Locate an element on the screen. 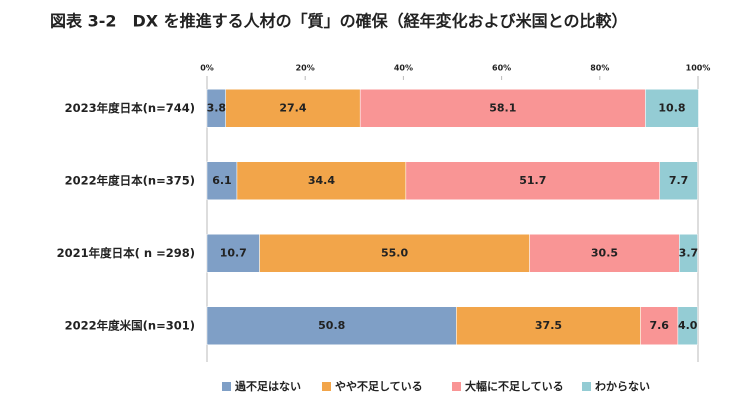 The image size is (730, 418). y-tick-label: 2023年度日本(n=744) is located at coordinates (130, 108).